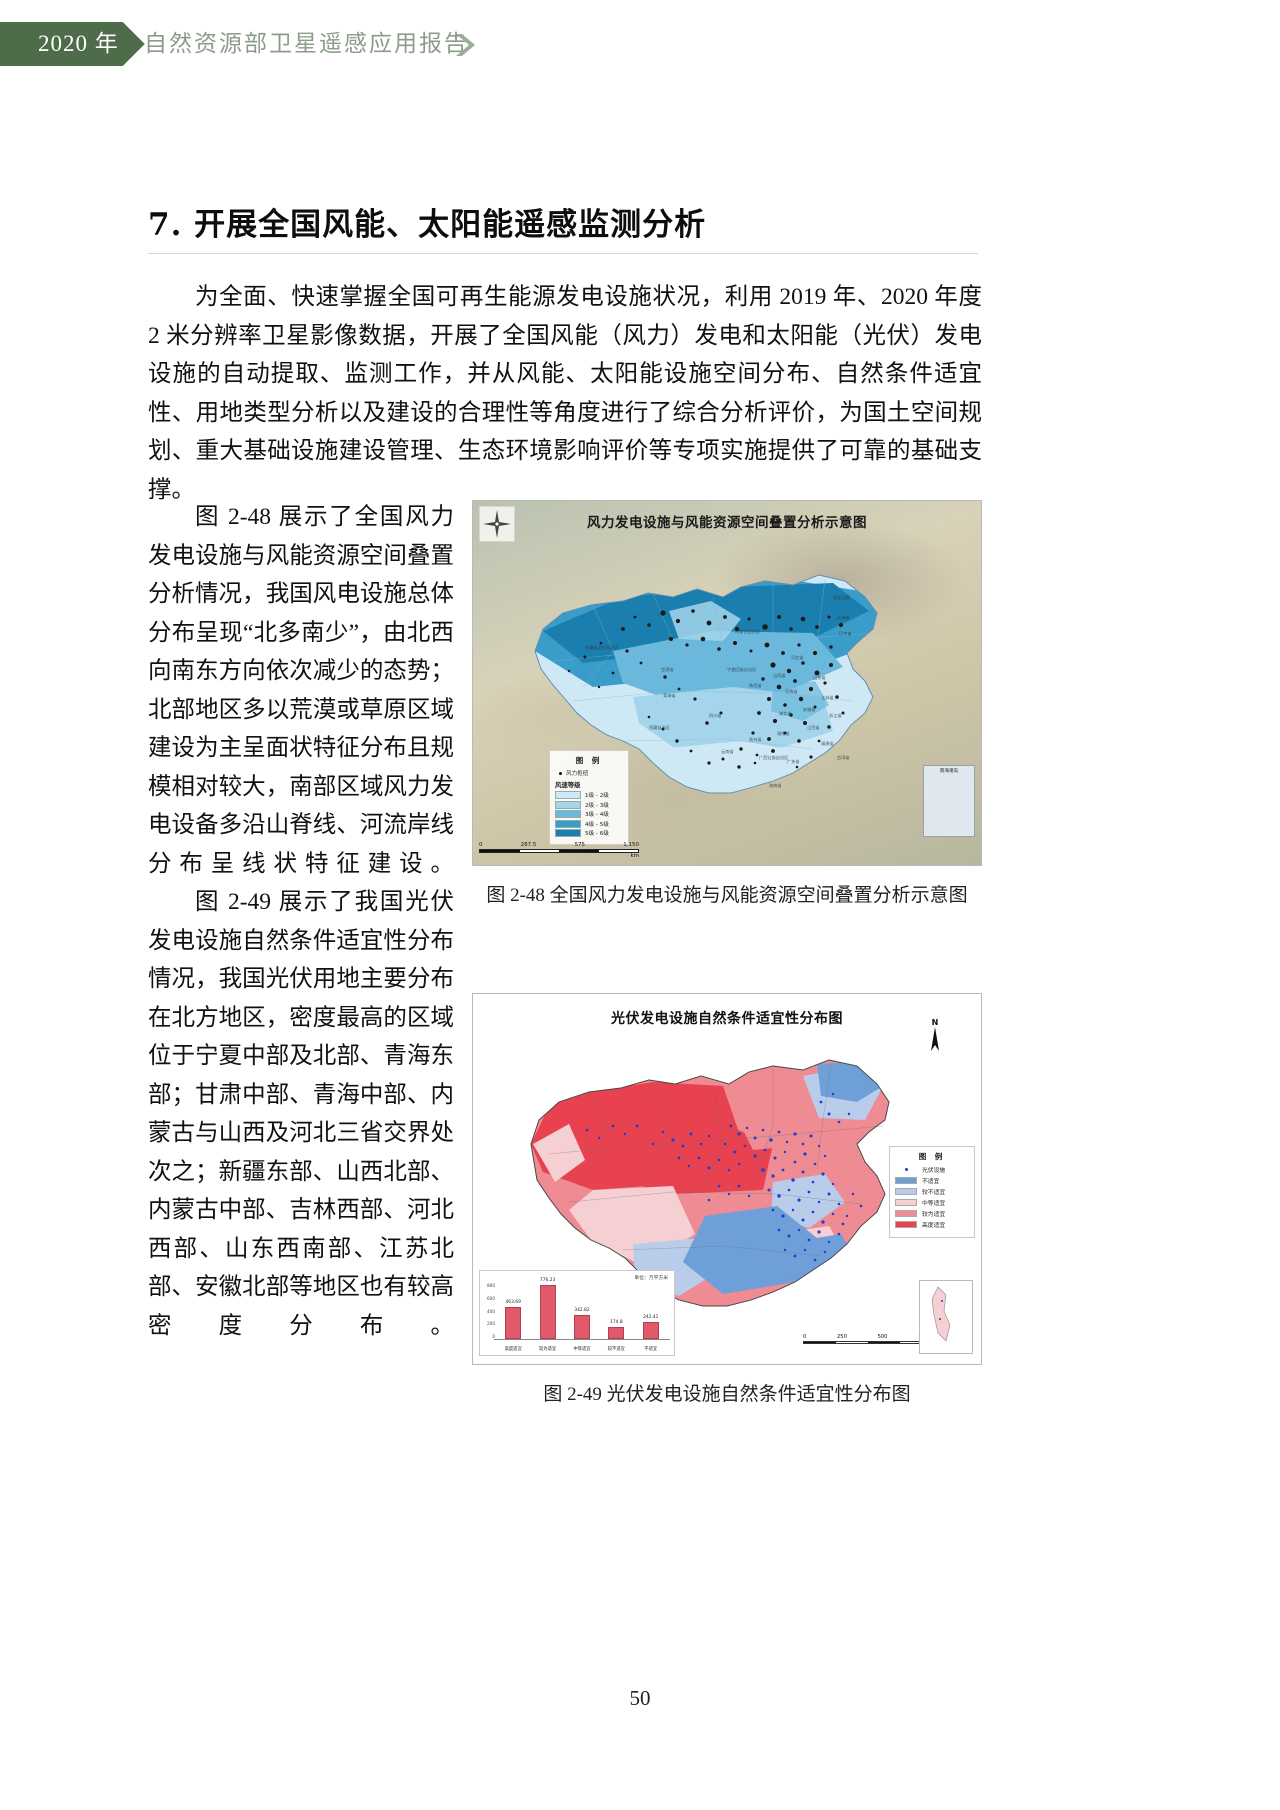 The image size is (1280, 1810). What do you see at coordinates (785, 713) in the screenshot?
I see `svg-text: 湖北省` at bounding box center [785, 713].